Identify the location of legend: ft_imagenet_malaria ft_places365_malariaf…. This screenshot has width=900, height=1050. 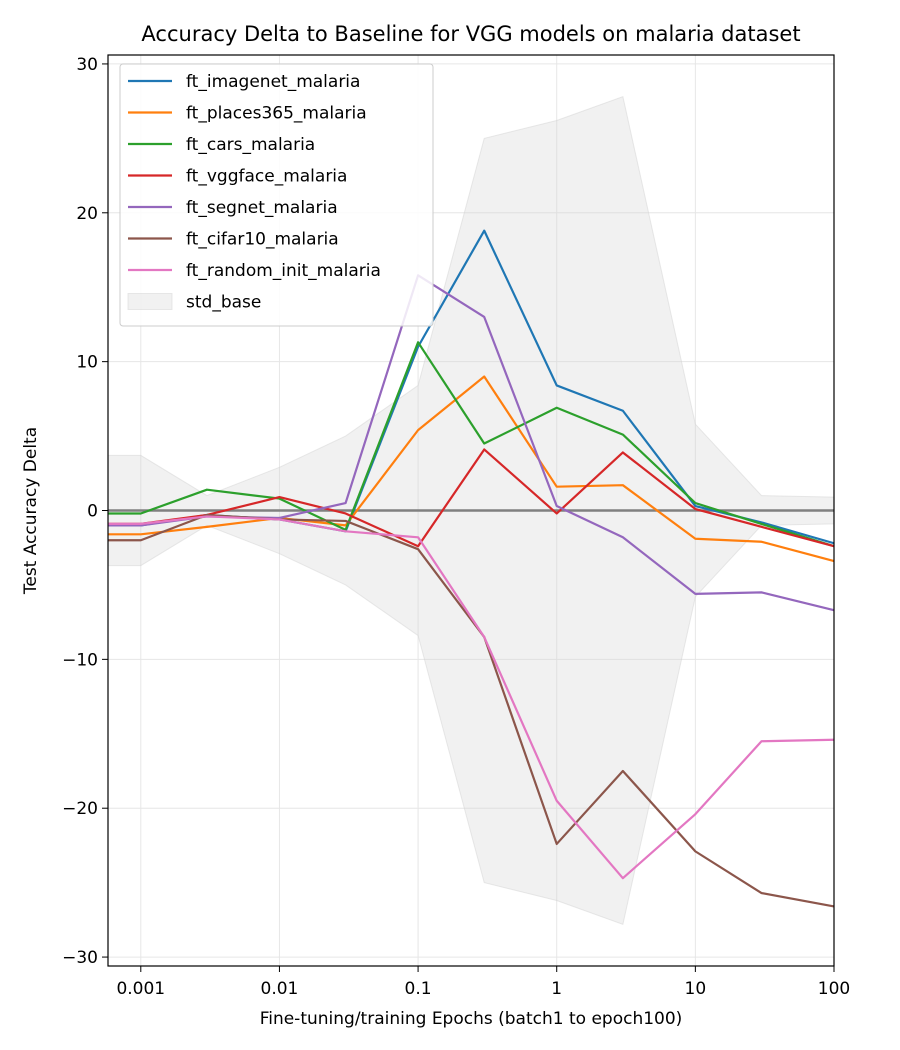
(276, 195).